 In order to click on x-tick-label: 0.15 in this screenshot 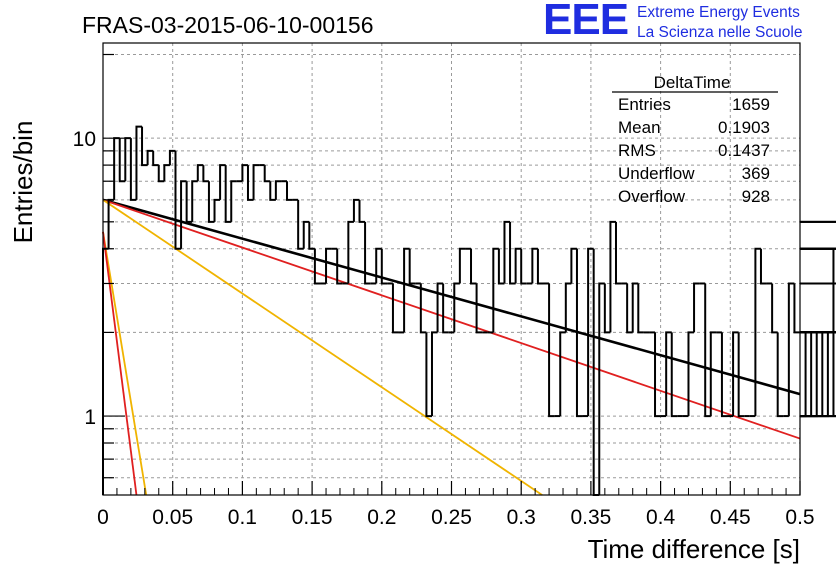, I will do `click(312, 517)`.